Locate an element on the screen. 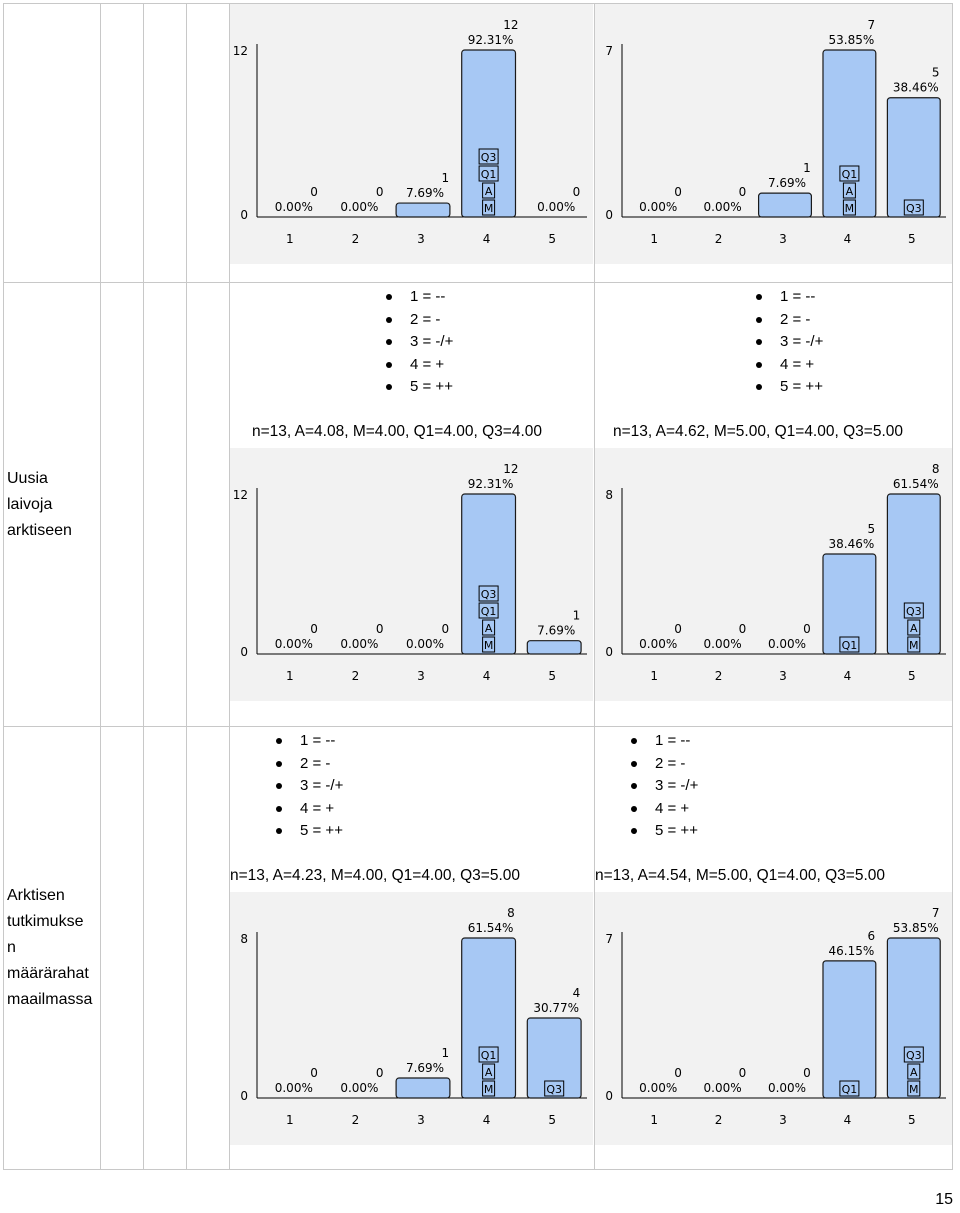 The height and width of the screenshot is (1213, 960). summary-stats: n=13, A=4.08, M=4.00, Q1=4.00, Q3=4.00 is located at coordinates (397, 431).